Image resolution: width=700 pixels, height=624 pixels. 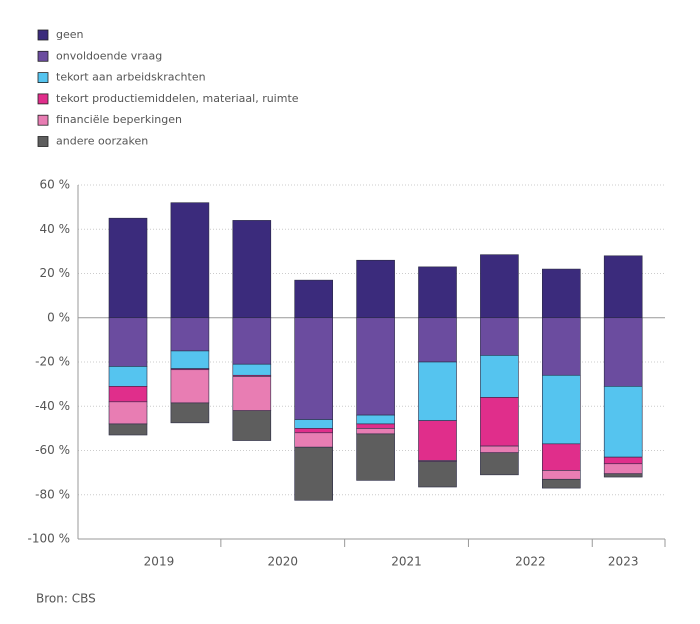 What do you see at coordinates (102, 141) in the screenshot?
I see `legend-label: andere oorzaken` at bounding box center [102, 141].